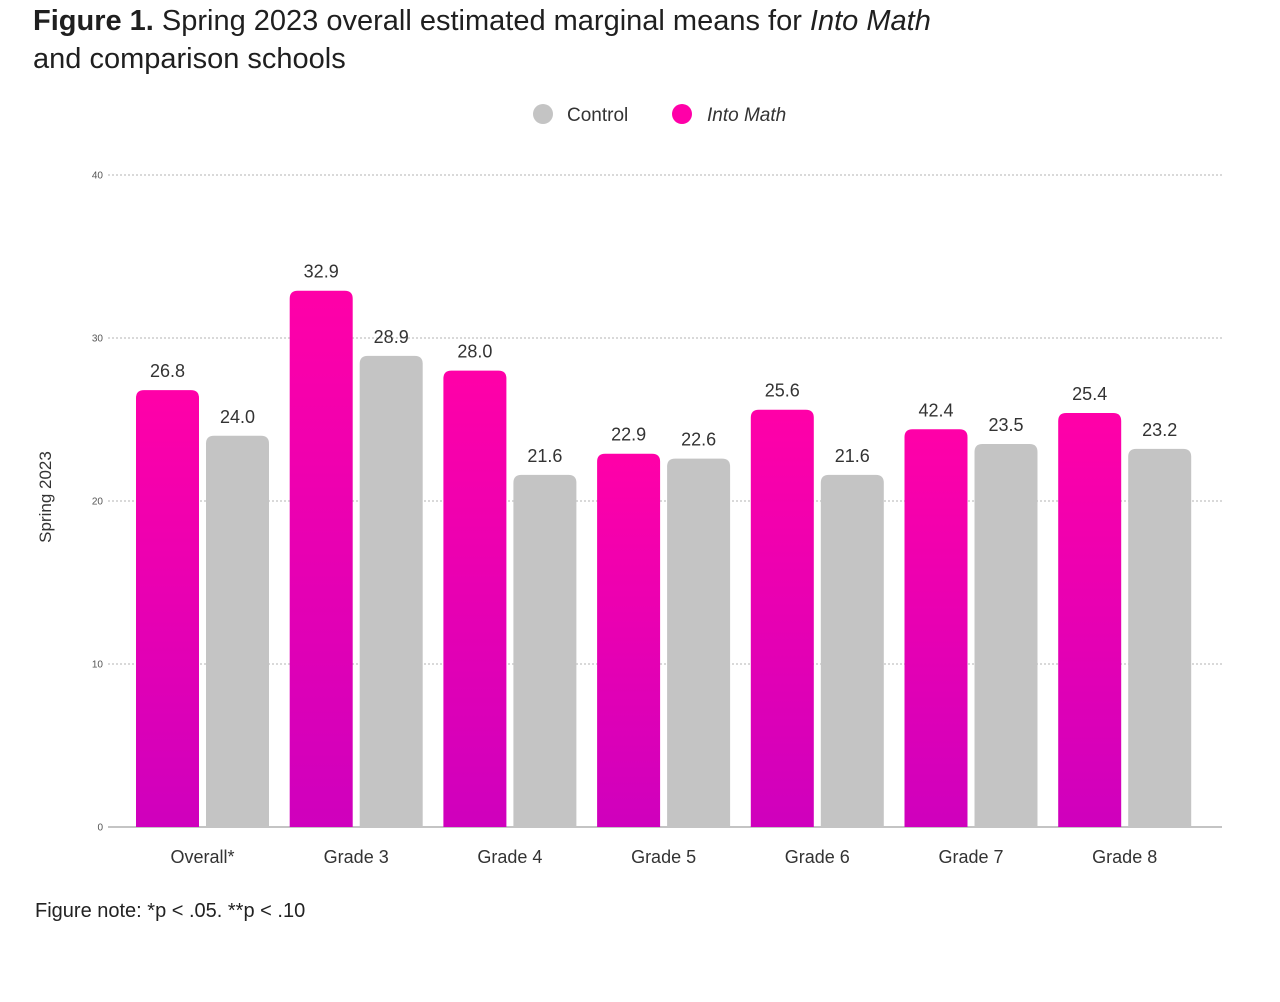 This screenshot has height=1002, width=1280. Describe the element at coordinates (509, 857) in the screenshot. I see `x-tick-label: Grade 4` at that location.